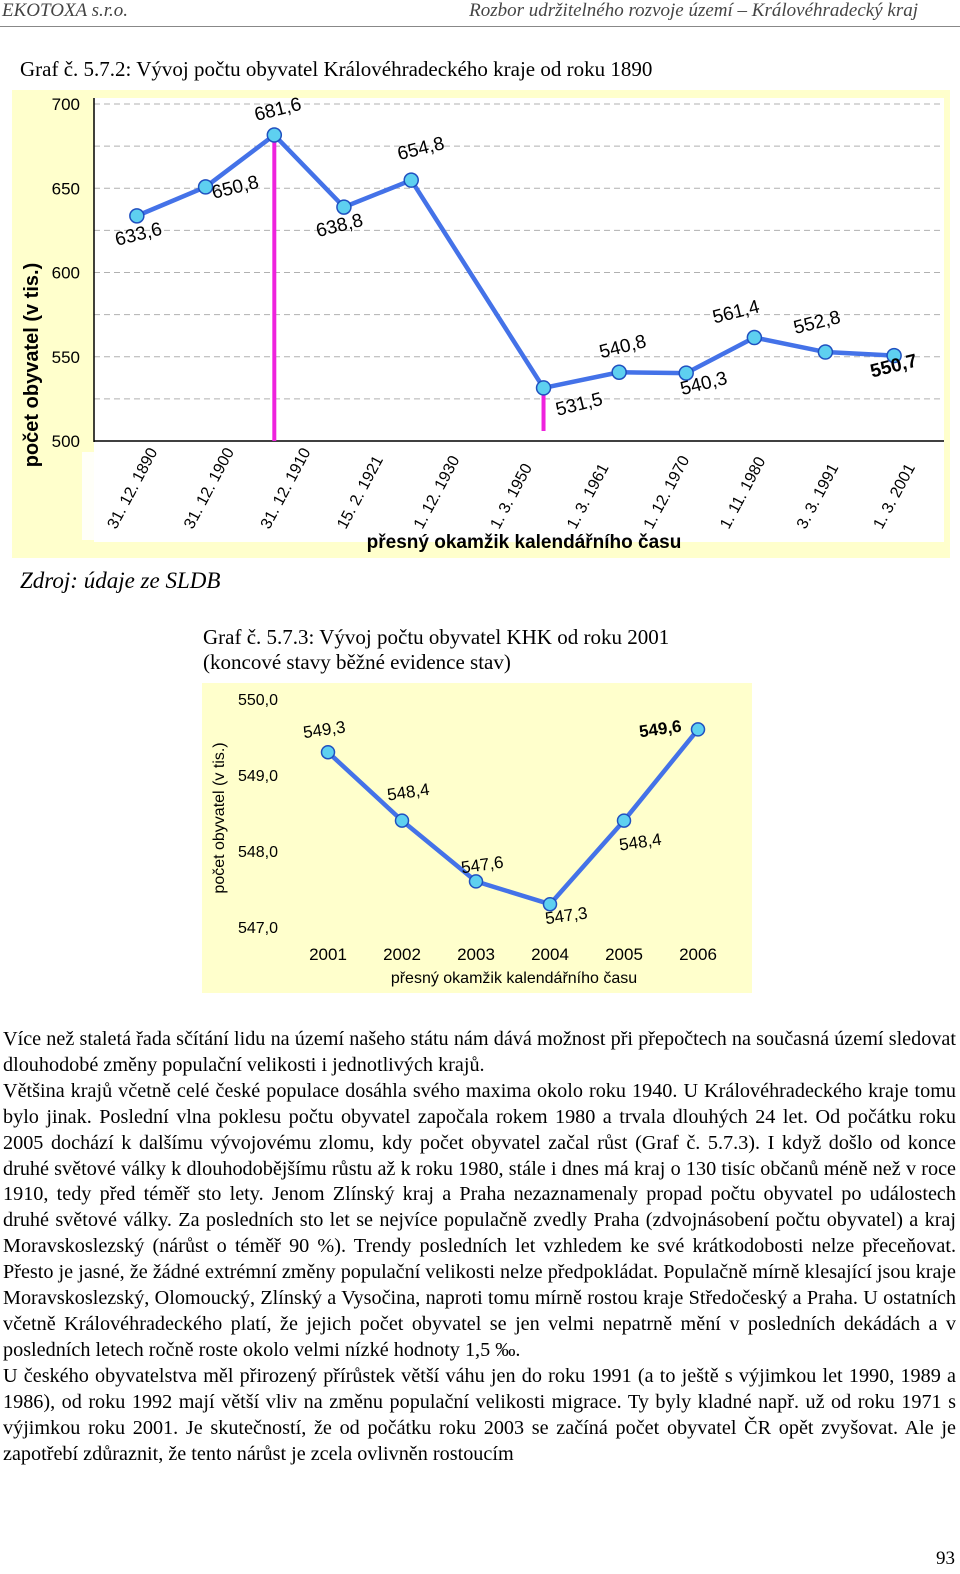 This screenshot has width=960, height=1574. I want to click on chart2-y-axis-title: počet obyvatel (v tis.), so click(219, 817).